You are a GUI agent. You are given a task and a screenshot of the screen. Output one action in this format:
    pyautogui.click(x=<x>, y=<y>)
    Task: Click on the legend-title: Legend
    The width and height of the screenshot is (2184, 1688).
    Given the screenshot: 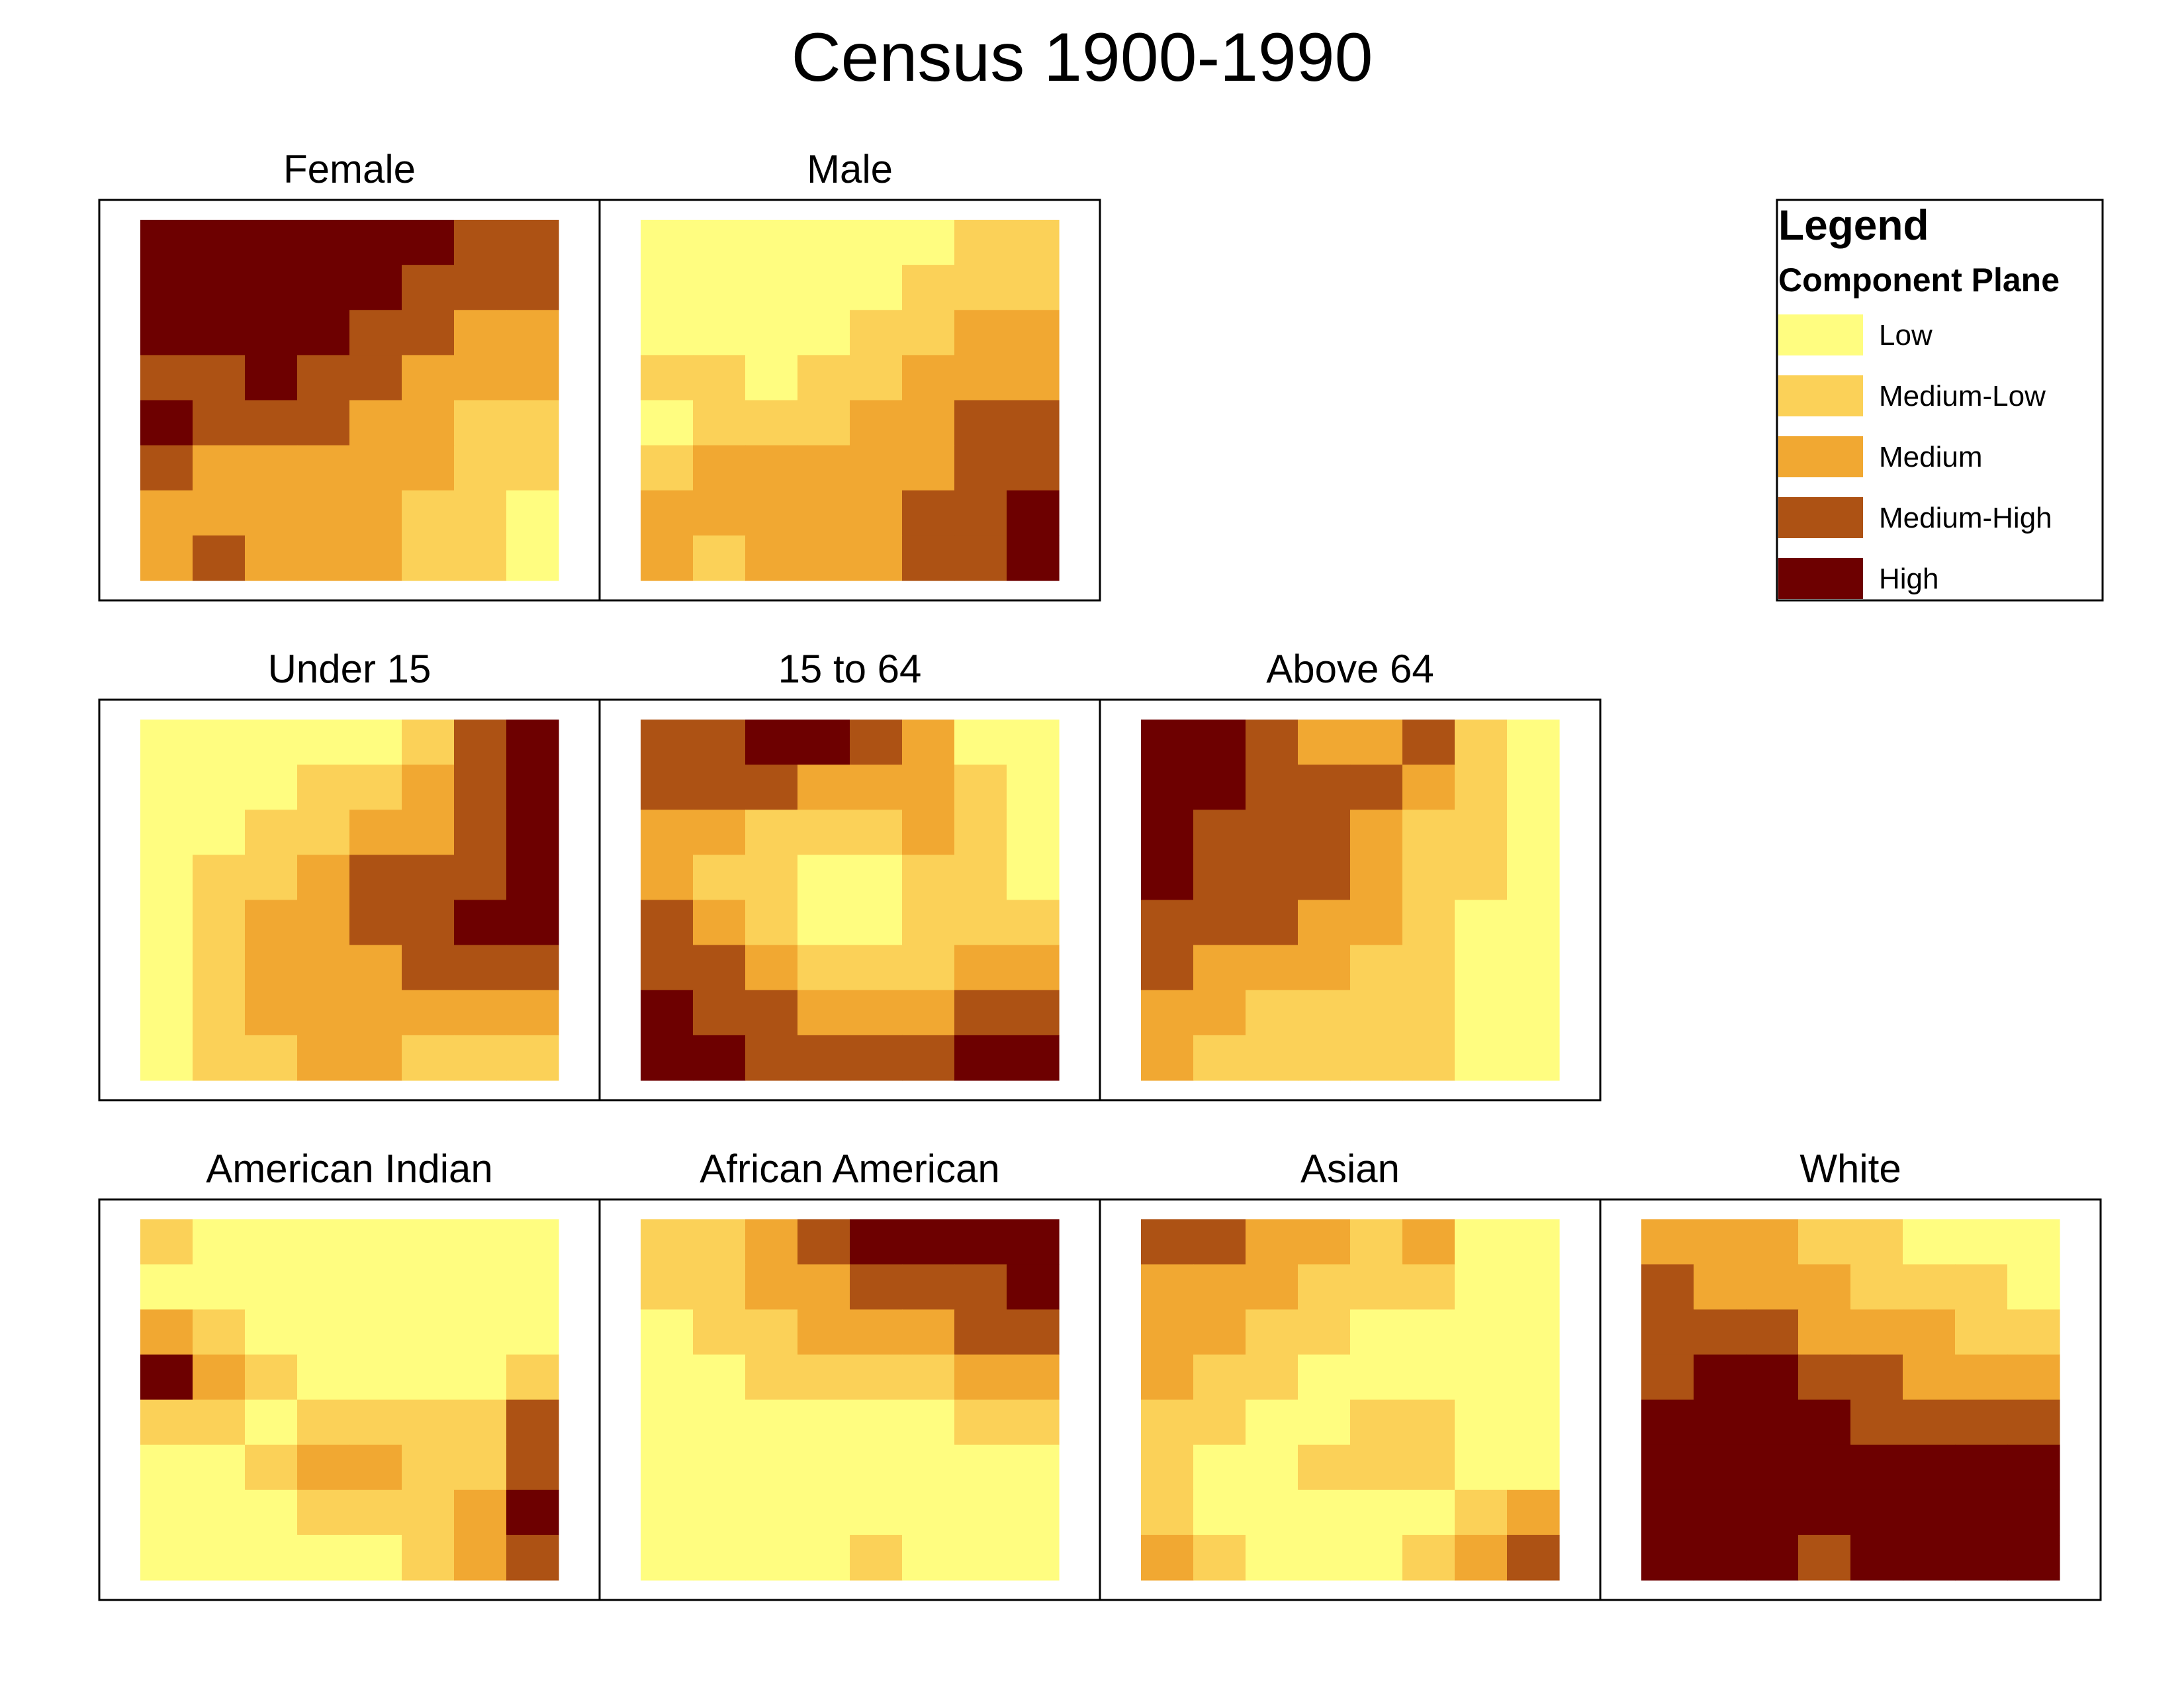 What is the action you would take?
    pyautogui.click(x=1854, y=225)
    